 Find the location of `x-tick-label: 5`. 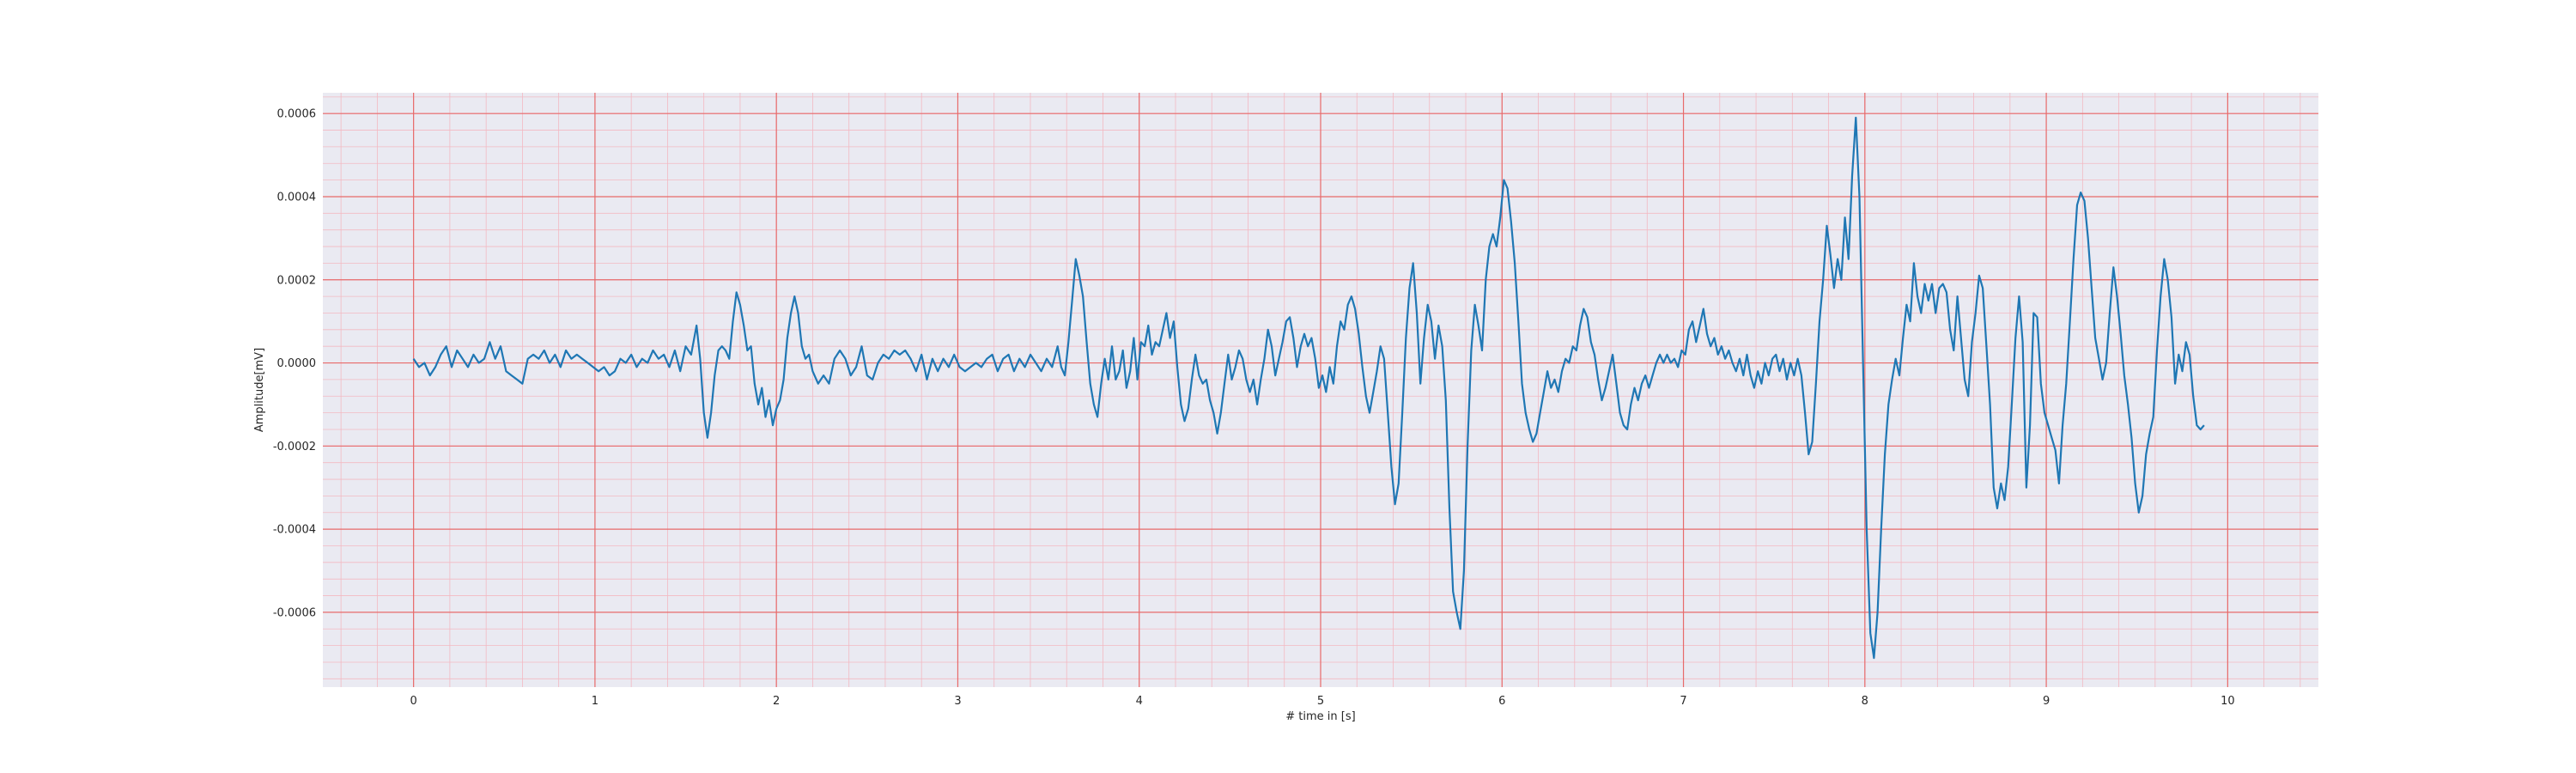

x-tick-label: 5 is located at coordinates (1320, 701).